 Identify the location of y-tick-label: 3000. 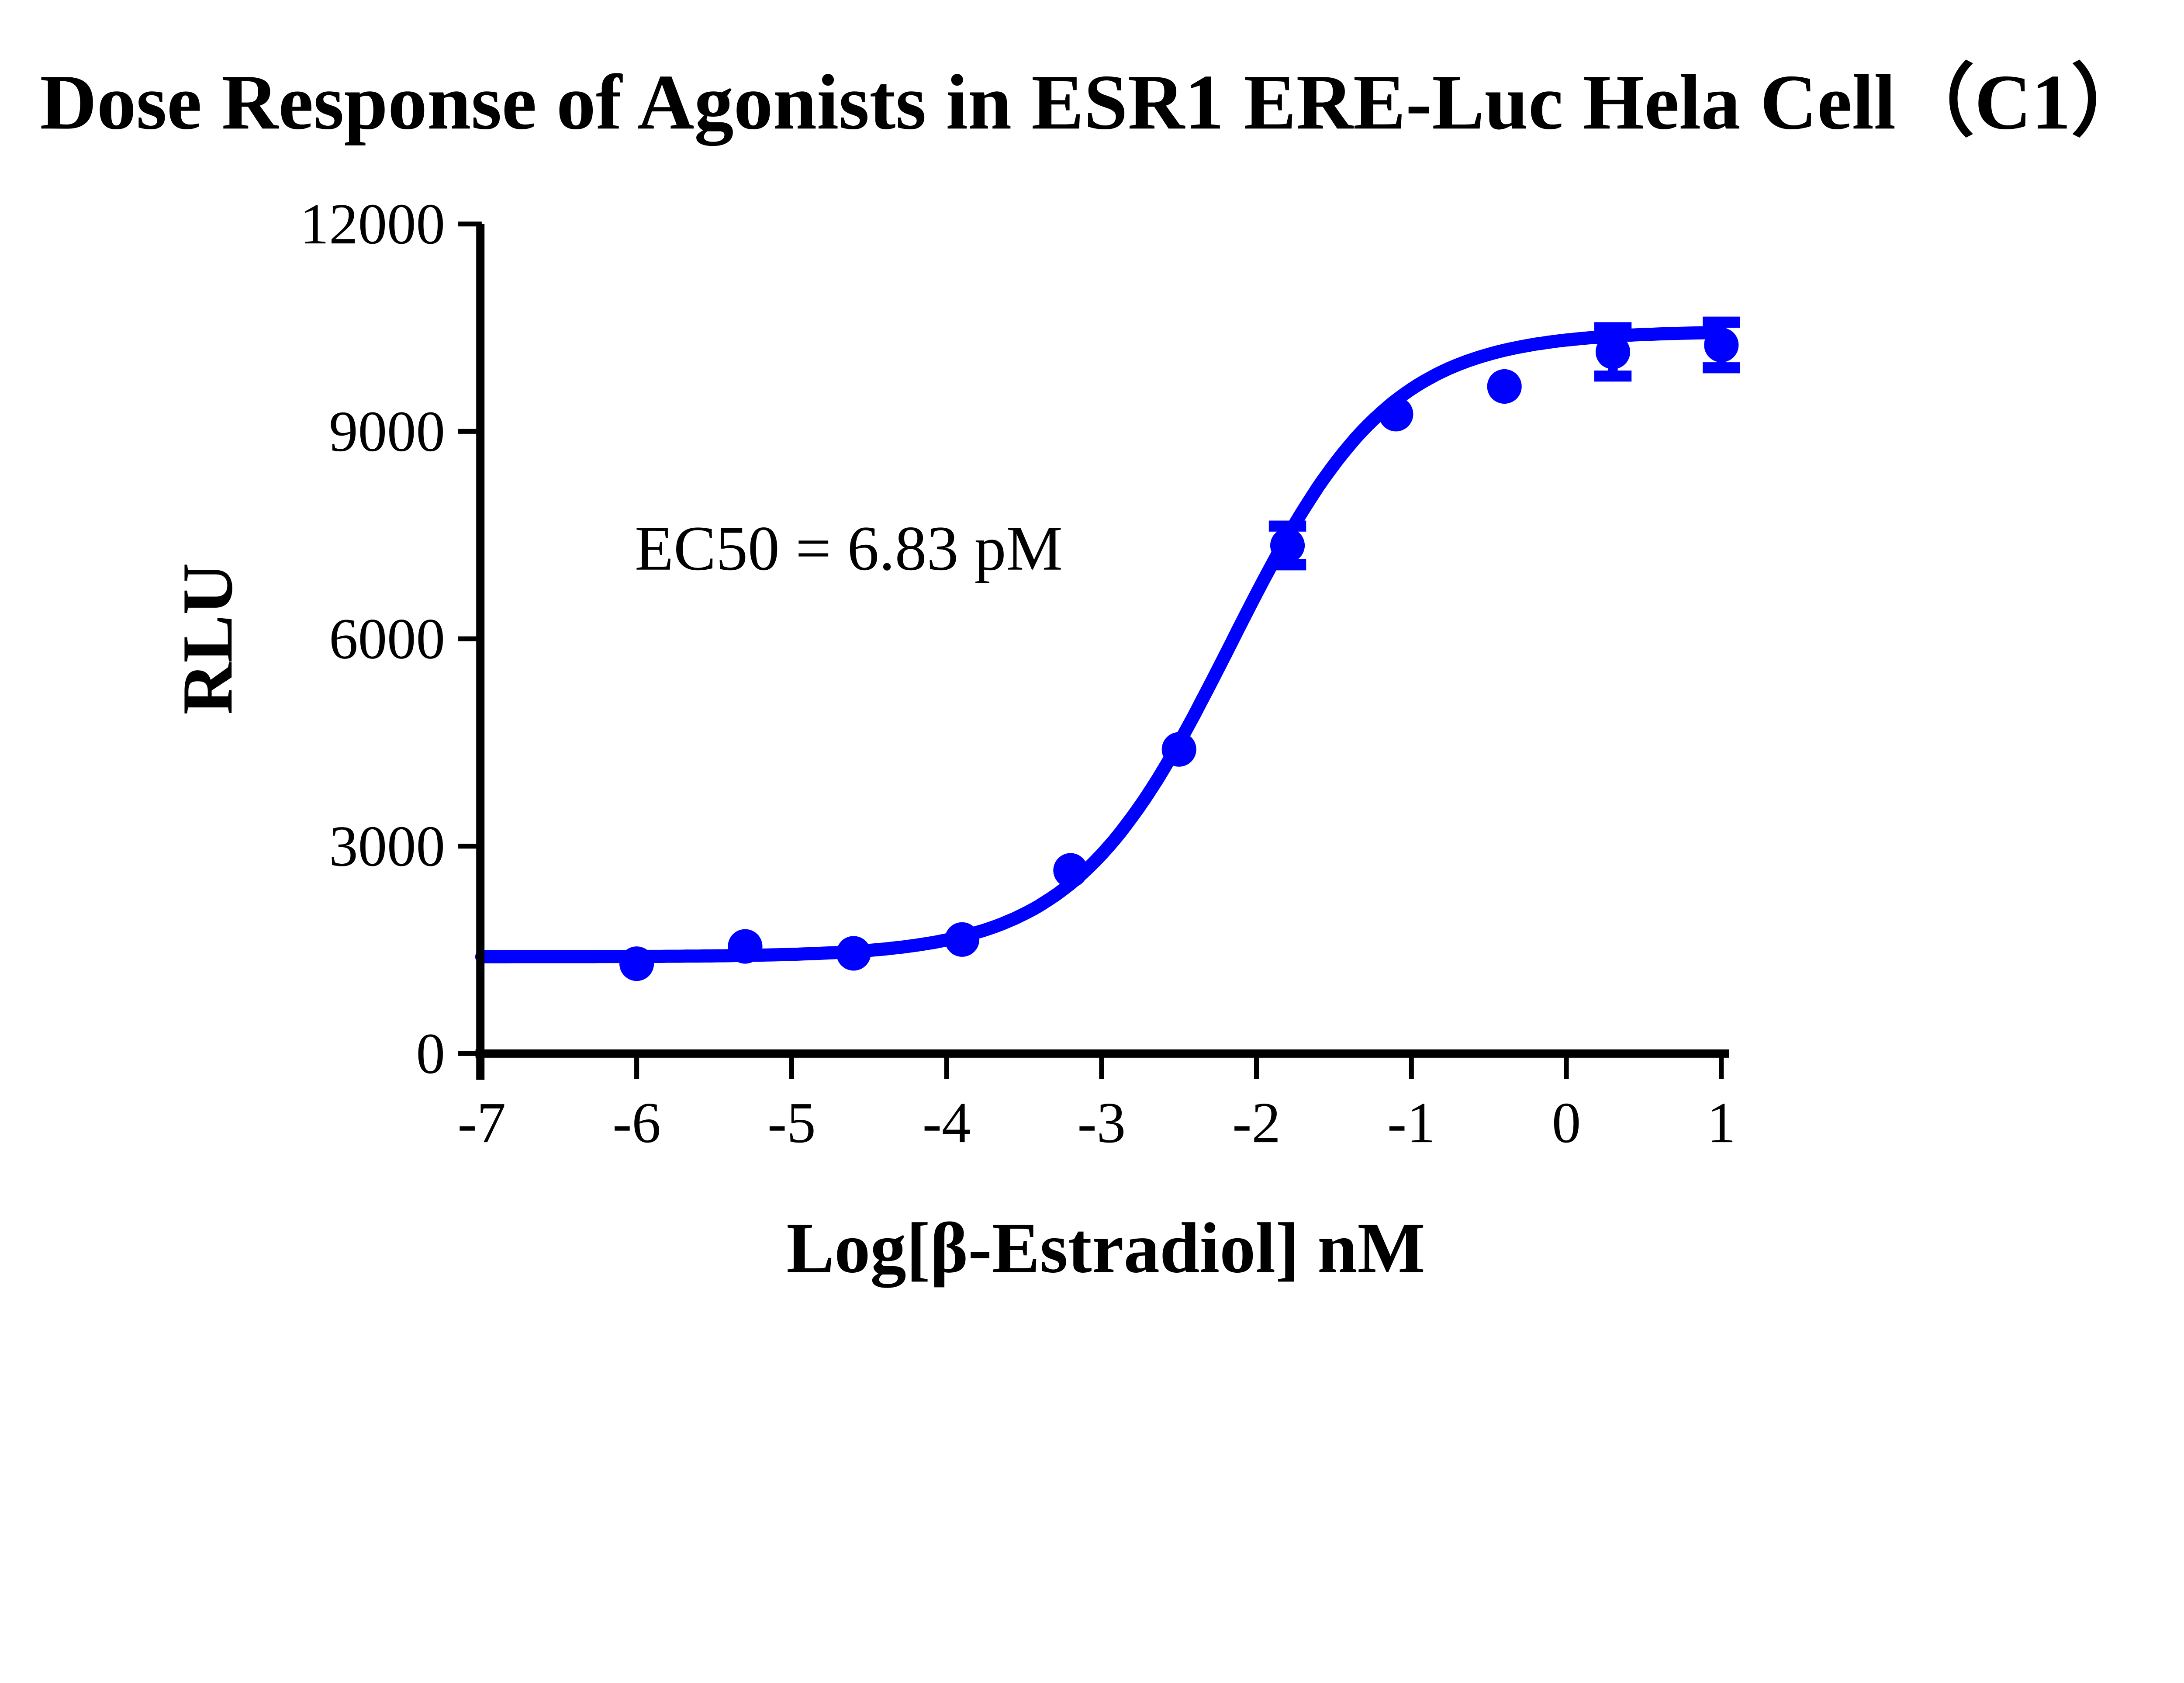
(387, 846).